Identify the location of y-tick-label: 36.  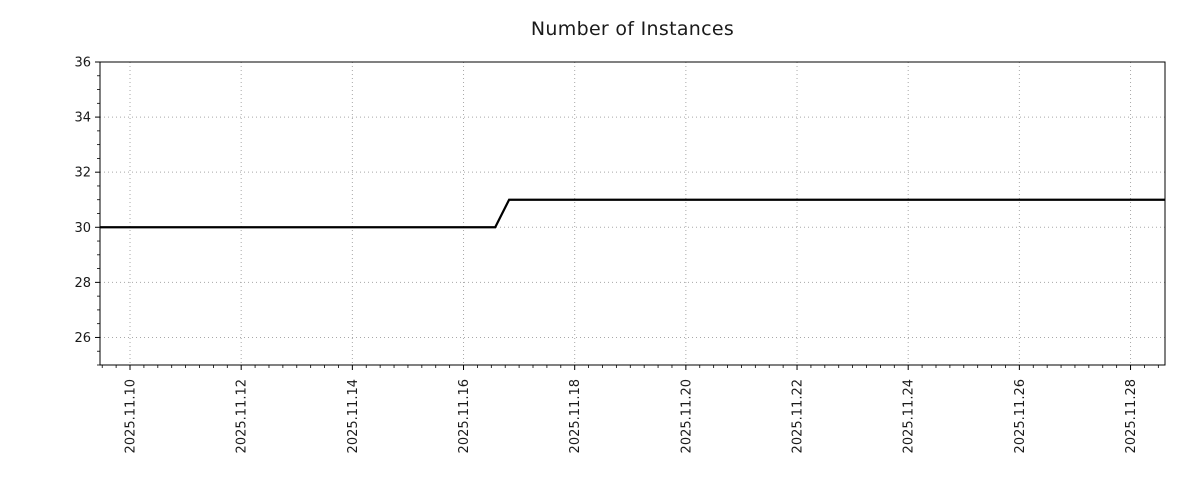
(82, 63).